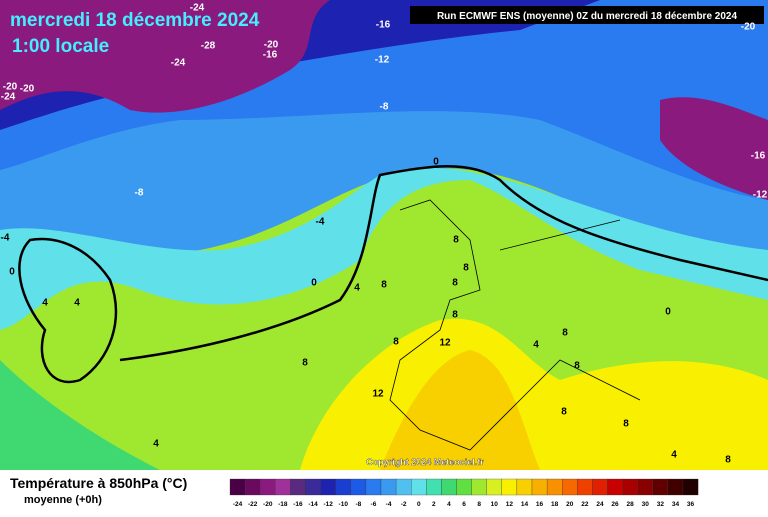 The image size is (768, 517). I want to click on hot-zone, so click(460, 410).